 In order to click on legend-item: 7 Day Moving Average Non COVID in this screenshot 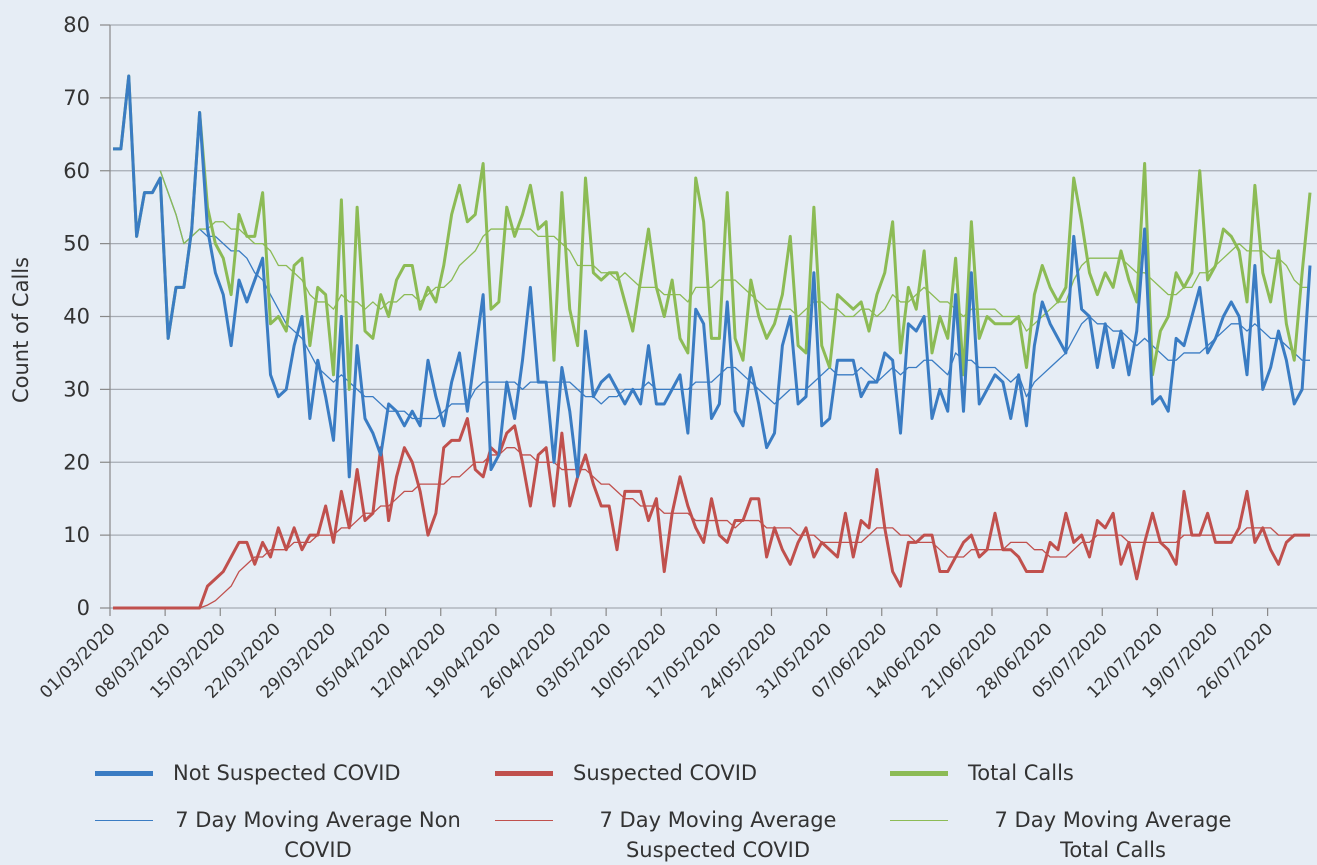, I will do `click(279, 835)`.